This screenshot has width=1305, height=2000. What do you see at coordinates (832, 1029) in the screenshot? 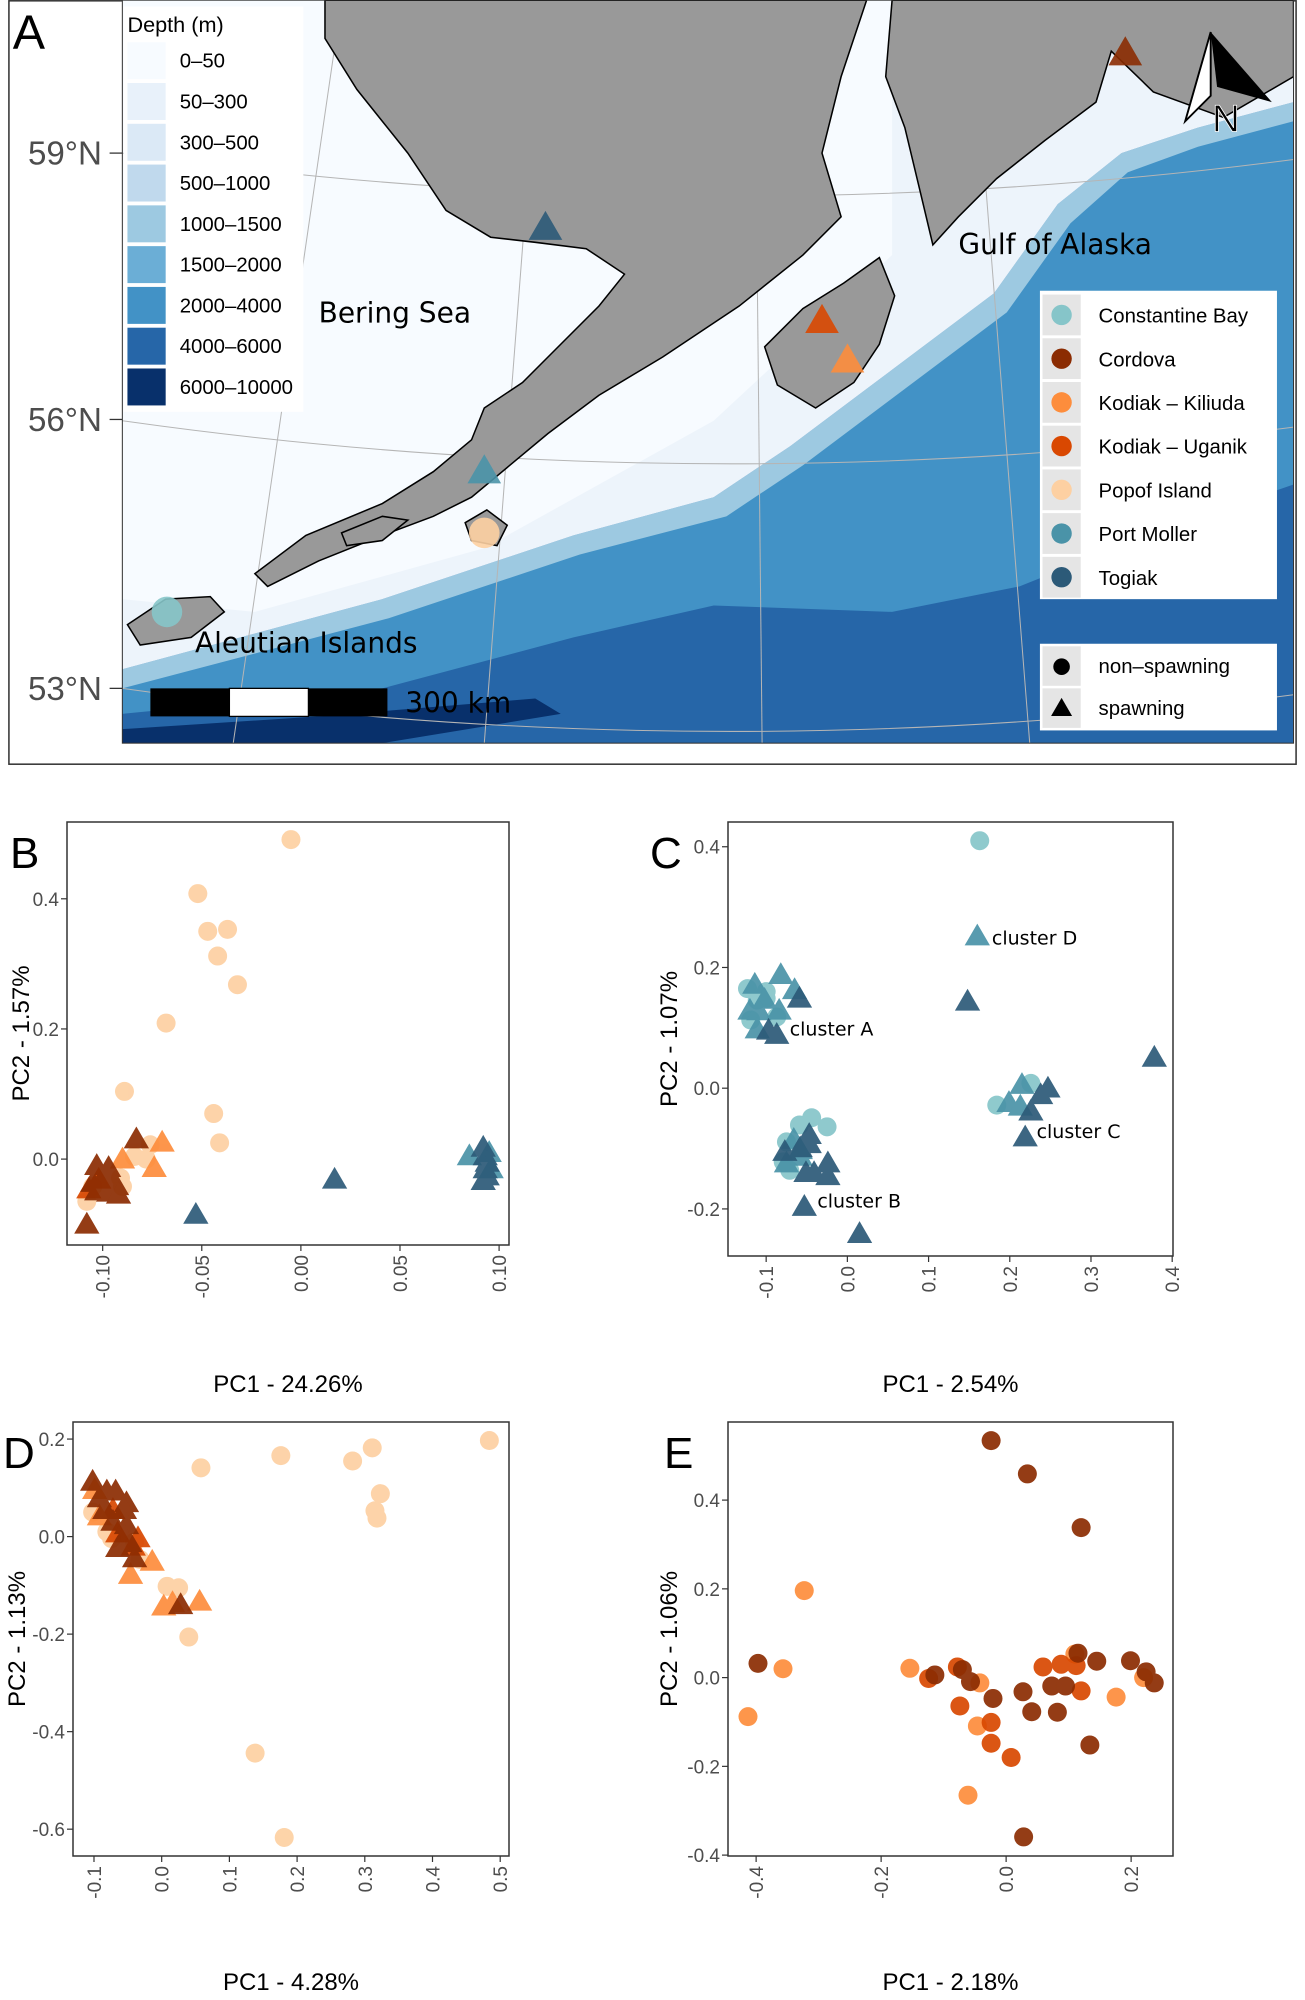
I see `cluster-label: cluster A` at bounding box center [832, 1029].